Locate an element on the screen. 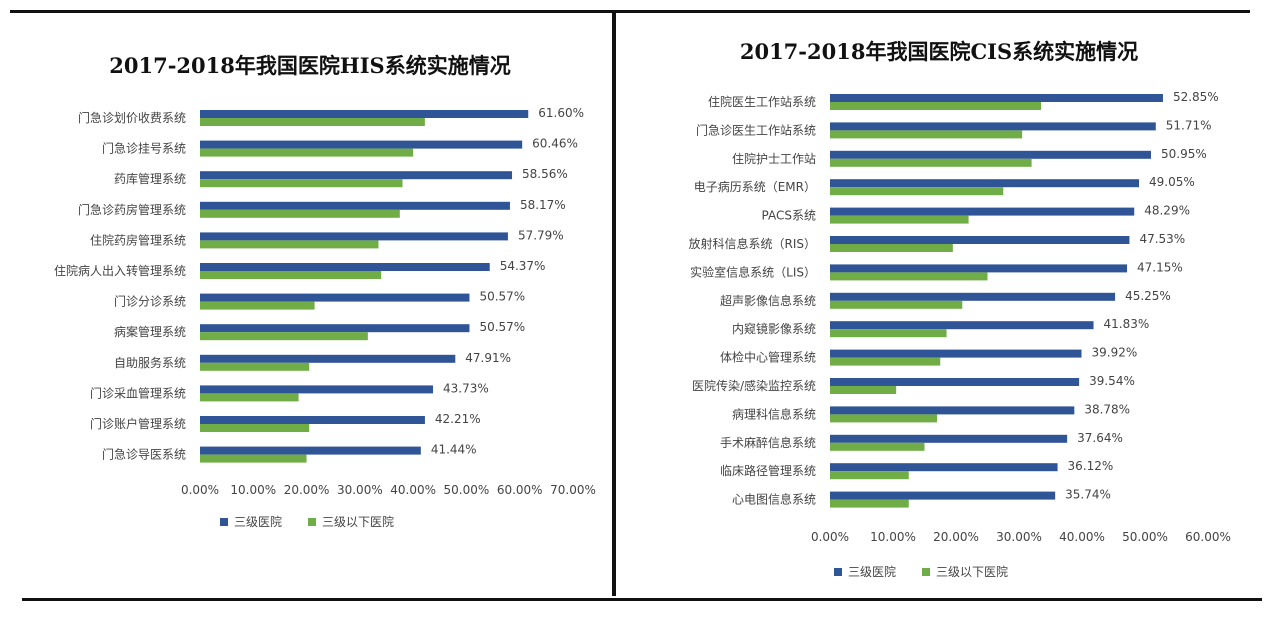  cis-category-label: PACS系统 is located at coordinates (789, 216).